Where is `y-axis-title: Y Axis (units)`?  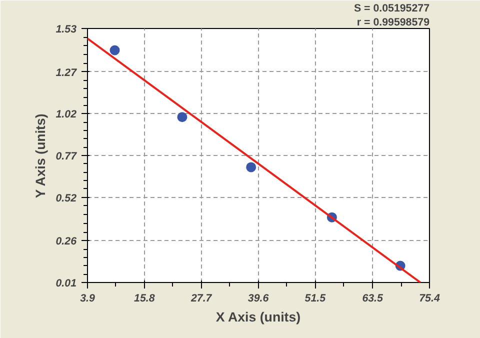 y-axis-title: Y Axis (units) is located at coordinates (40, 156).